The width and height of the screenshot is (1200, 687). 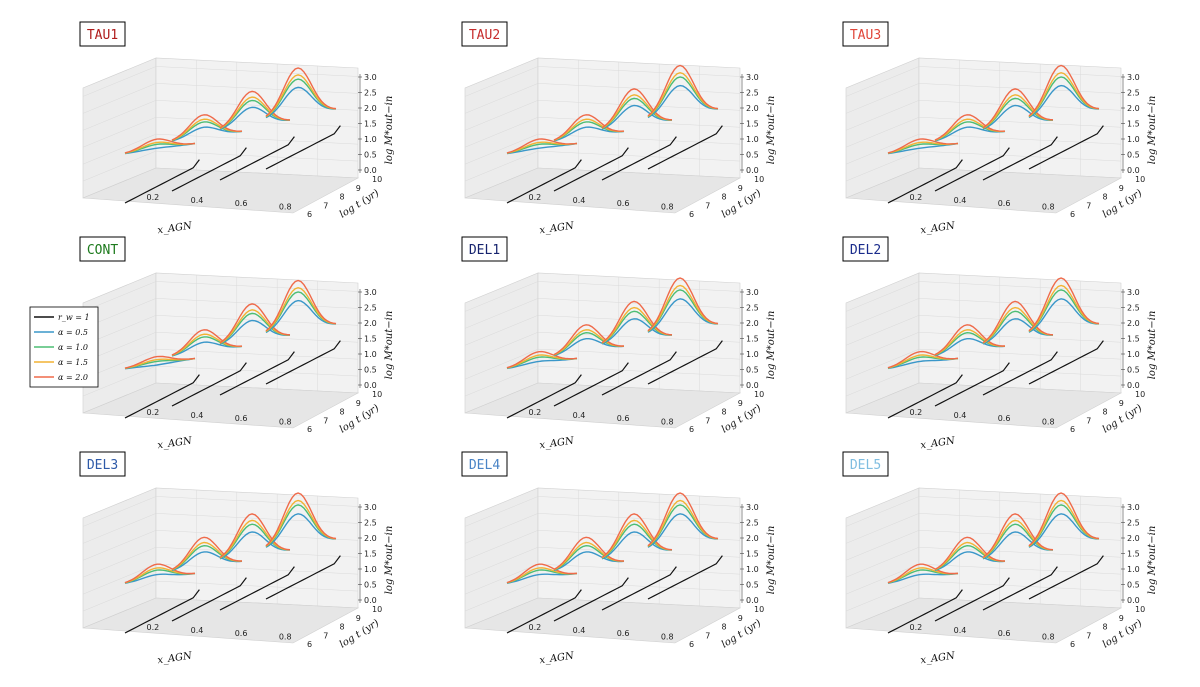 I want to click on back-wall, so click(x=639, y=548).